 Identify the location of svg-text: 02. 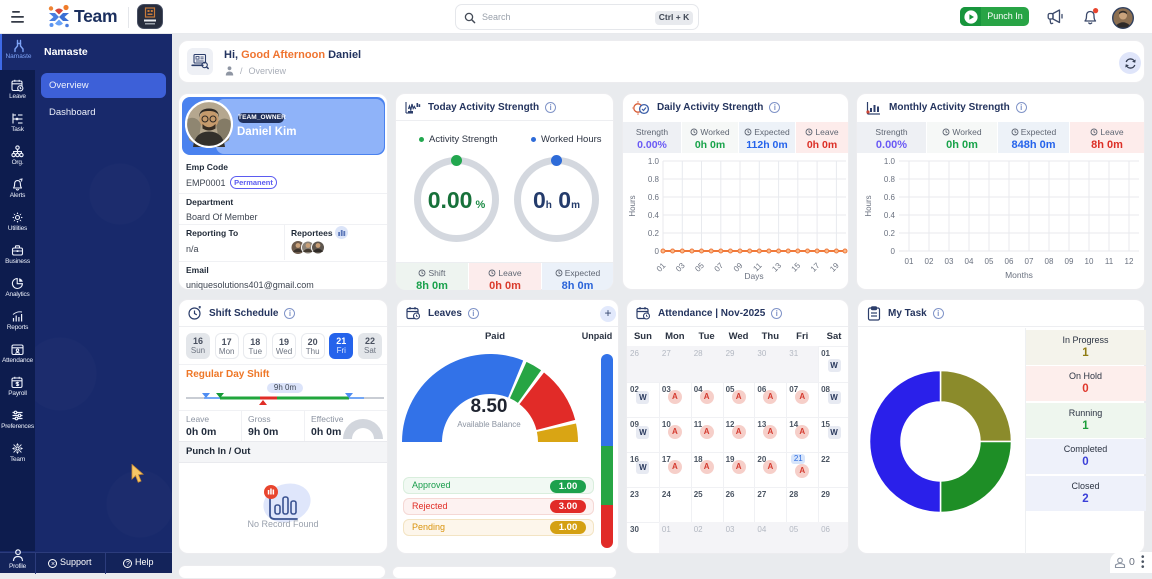
(929, 261).